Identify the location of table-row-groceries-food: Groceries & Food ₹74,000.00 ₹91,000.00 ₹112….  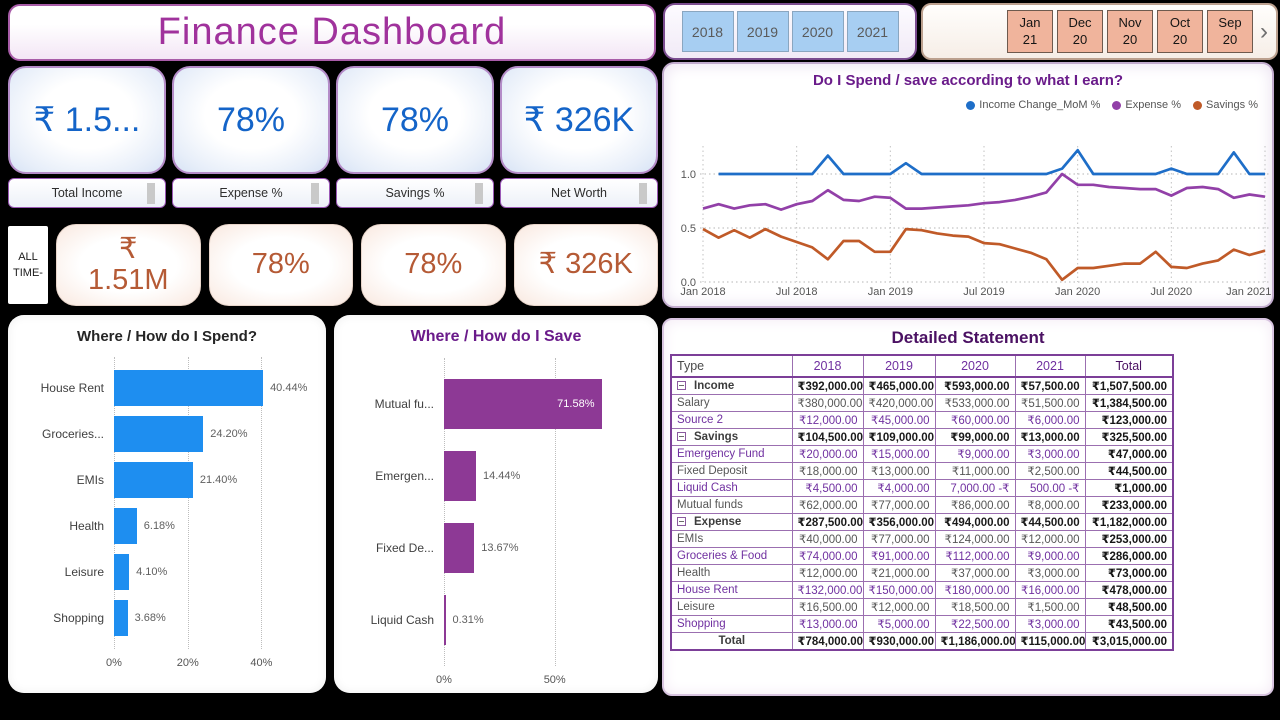
(922, 556).